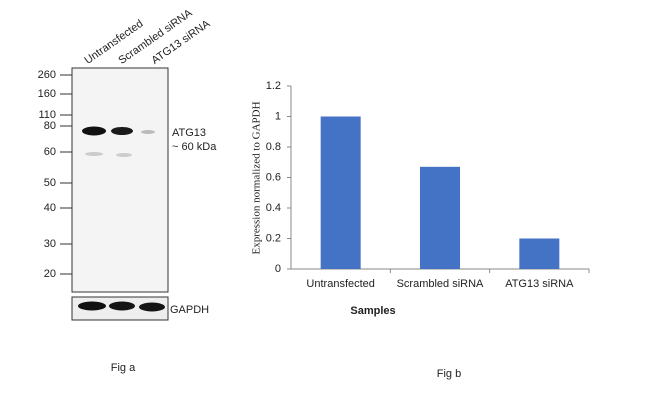 The width and height of the screenshot is (650, 402). Describe the element at coordinates (340, 284) in the screenshot. I see `x-tick-label: Untransfected` at that location.